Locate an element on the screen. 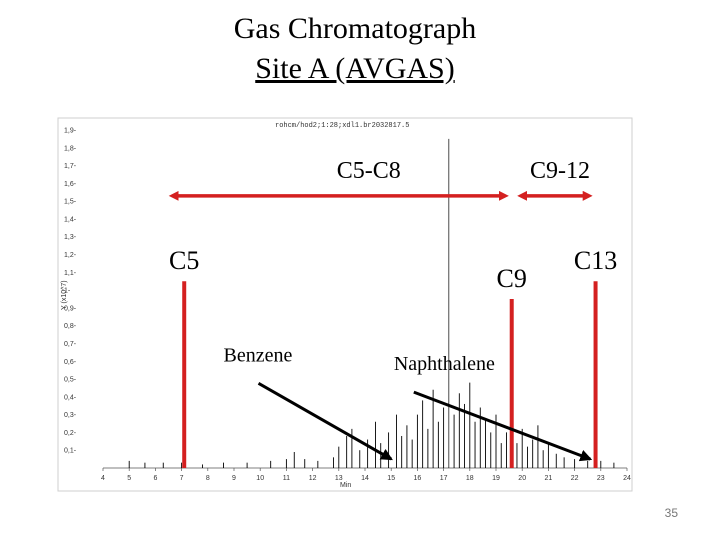 This screenshot has height=540, width=720. y-tick-label: 0,4- is located at coordinates (70, 397).